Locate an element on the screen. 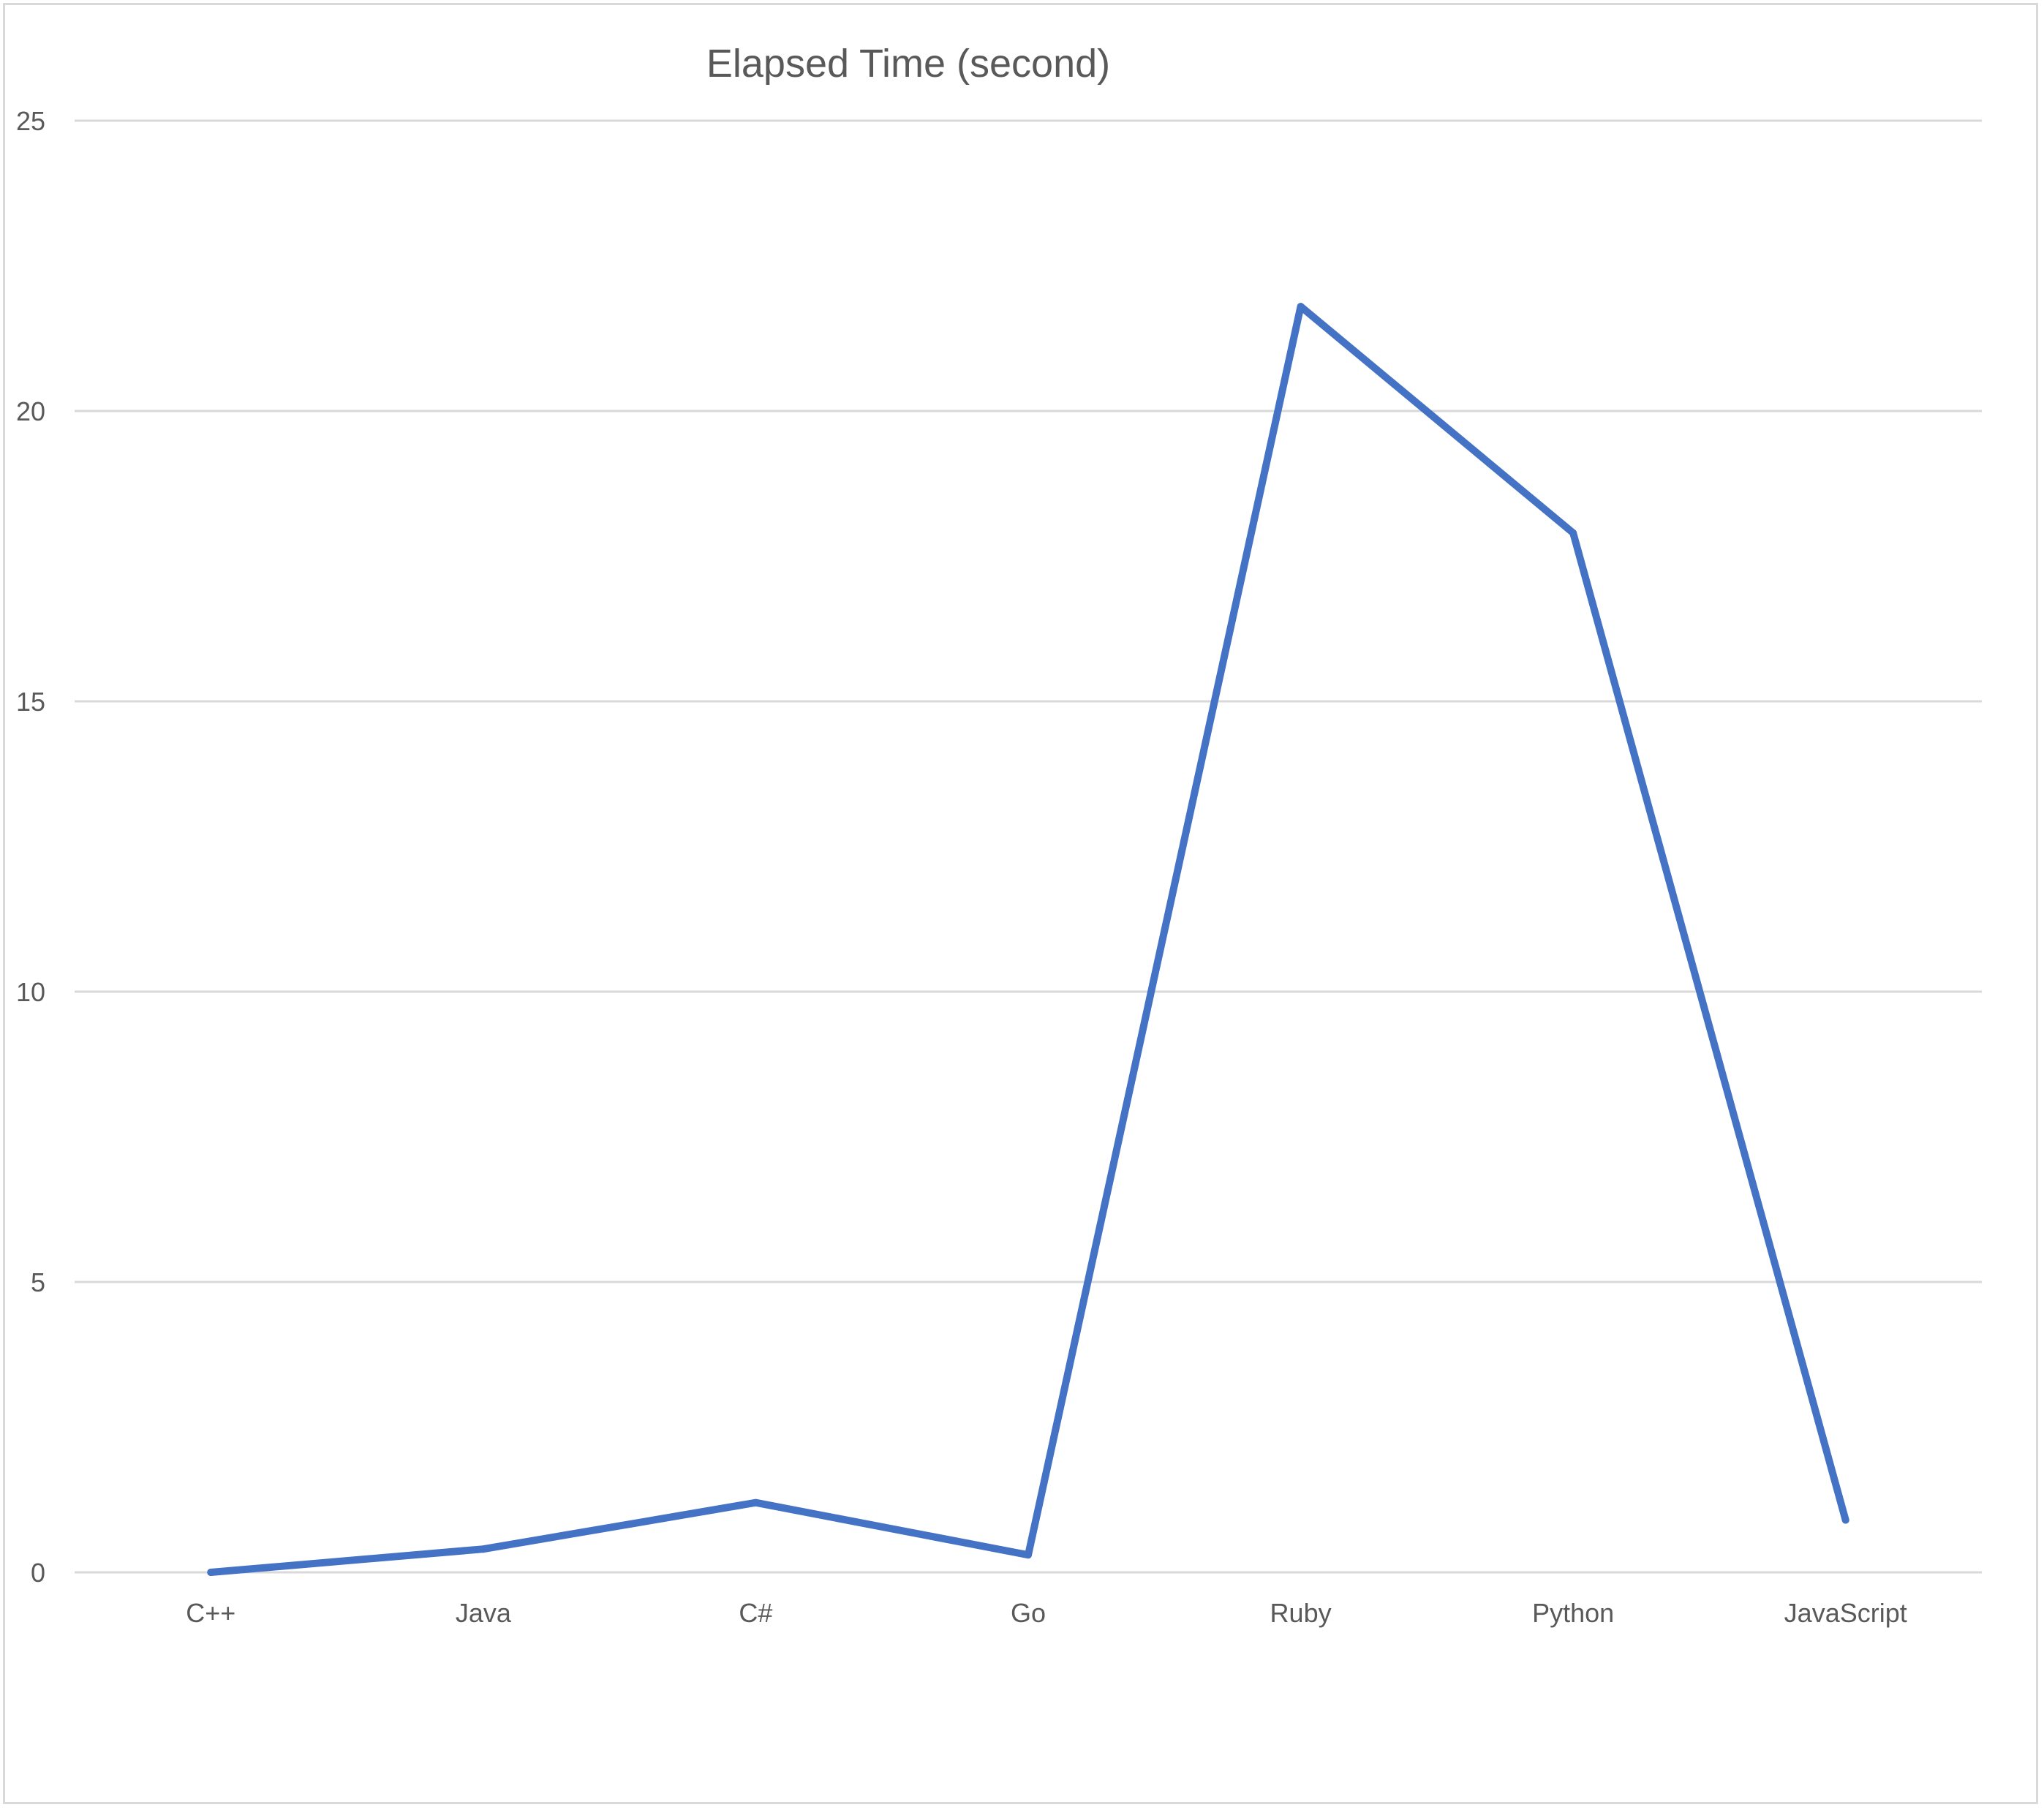 The image size is (2044, 1810). x-axis-ticks: C++ Java C# Go Ruby Python JavaScript is located at coordinates (1046, 1613).